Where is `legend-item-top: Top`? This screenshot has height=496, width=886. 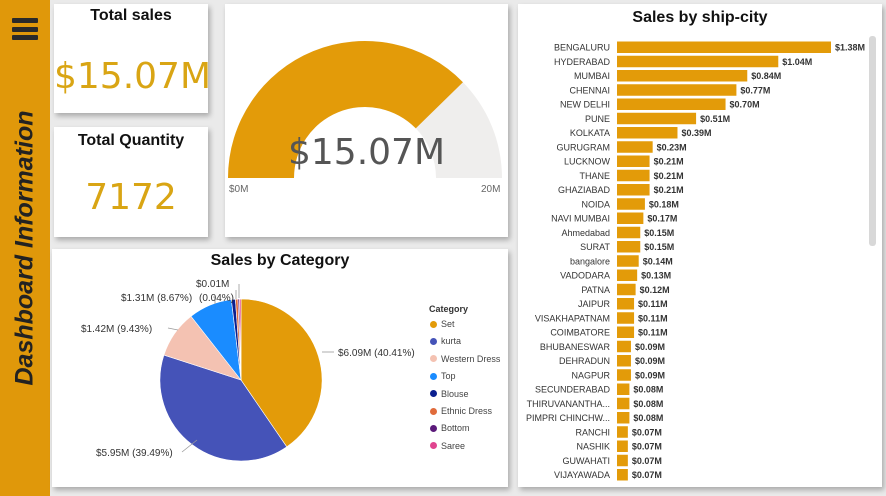 legend-item-top: Top is located at coordinates (443, 376).